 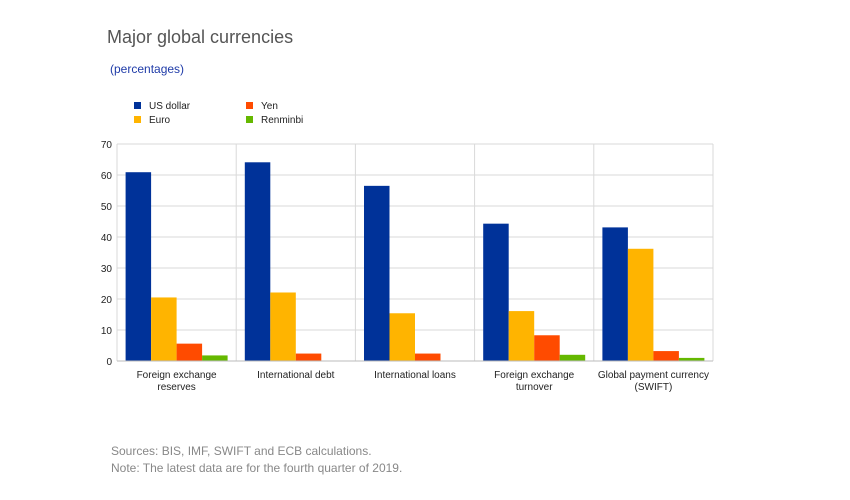 What do you see at coordinates (176, 387) in the screenshot?
I see `x-tick-label: reserves` at bounding box center [176, 387].